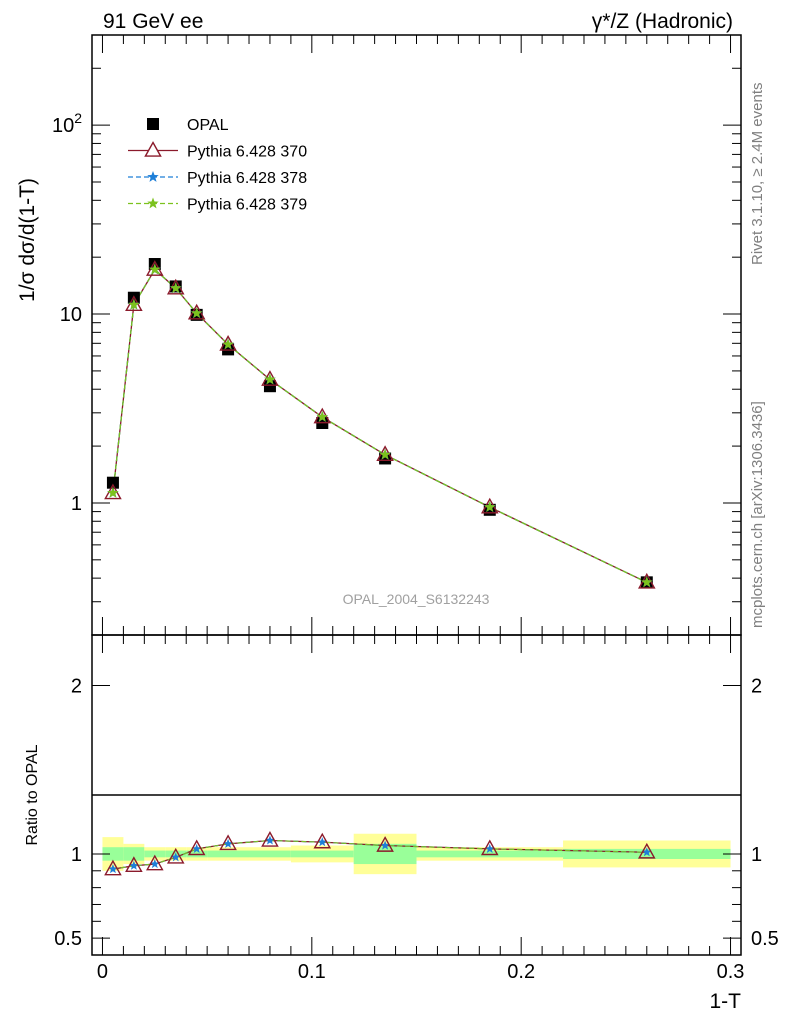  Describe the element at coordinates (76, 687) in the screenshot. I see `ratio-ytick-label: 2` at that location.